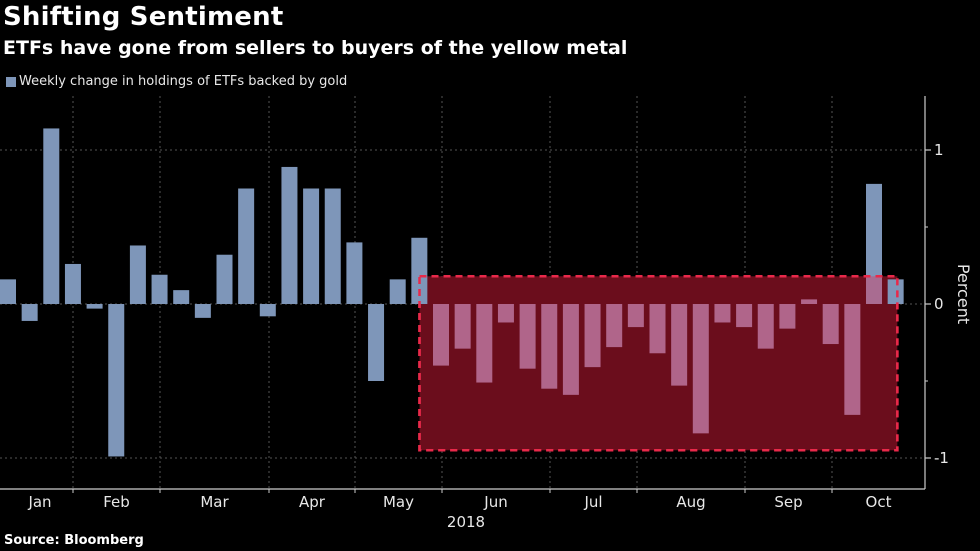 This screenshot has height=551, width=980. Describe the element at coordinates (11, 81) in the screenshot. I see `legend-swatch` at that location.